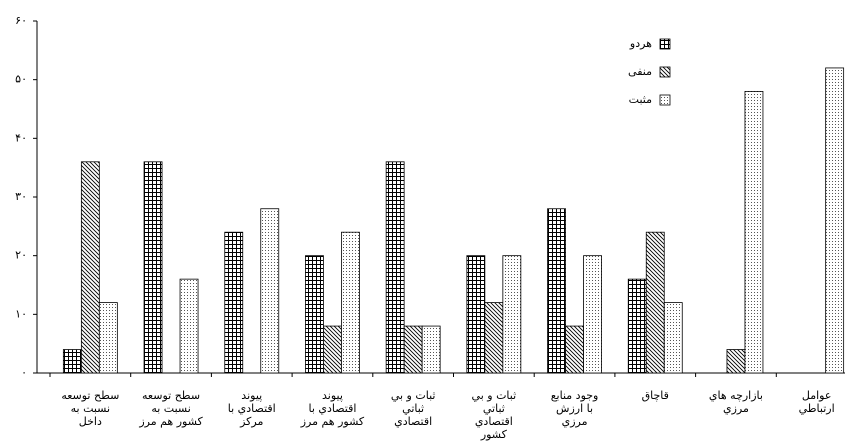 This screenshot has height=447, width=845. What do you see at coordinates (90, 408) in the screenshot?
I see `x-tick-label: سطح توسعه نسبت به داخل` at bounding box center [90, 408].